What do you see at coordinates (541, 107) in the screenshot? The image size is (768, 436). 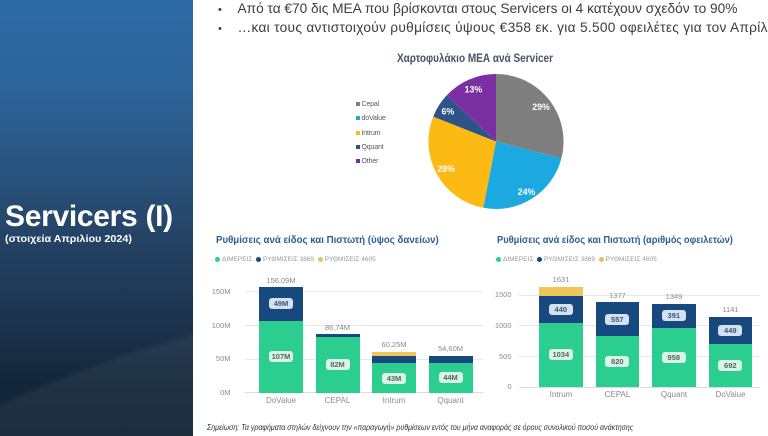 I see `svg-text: 29%` at bounding box center [541, 107].